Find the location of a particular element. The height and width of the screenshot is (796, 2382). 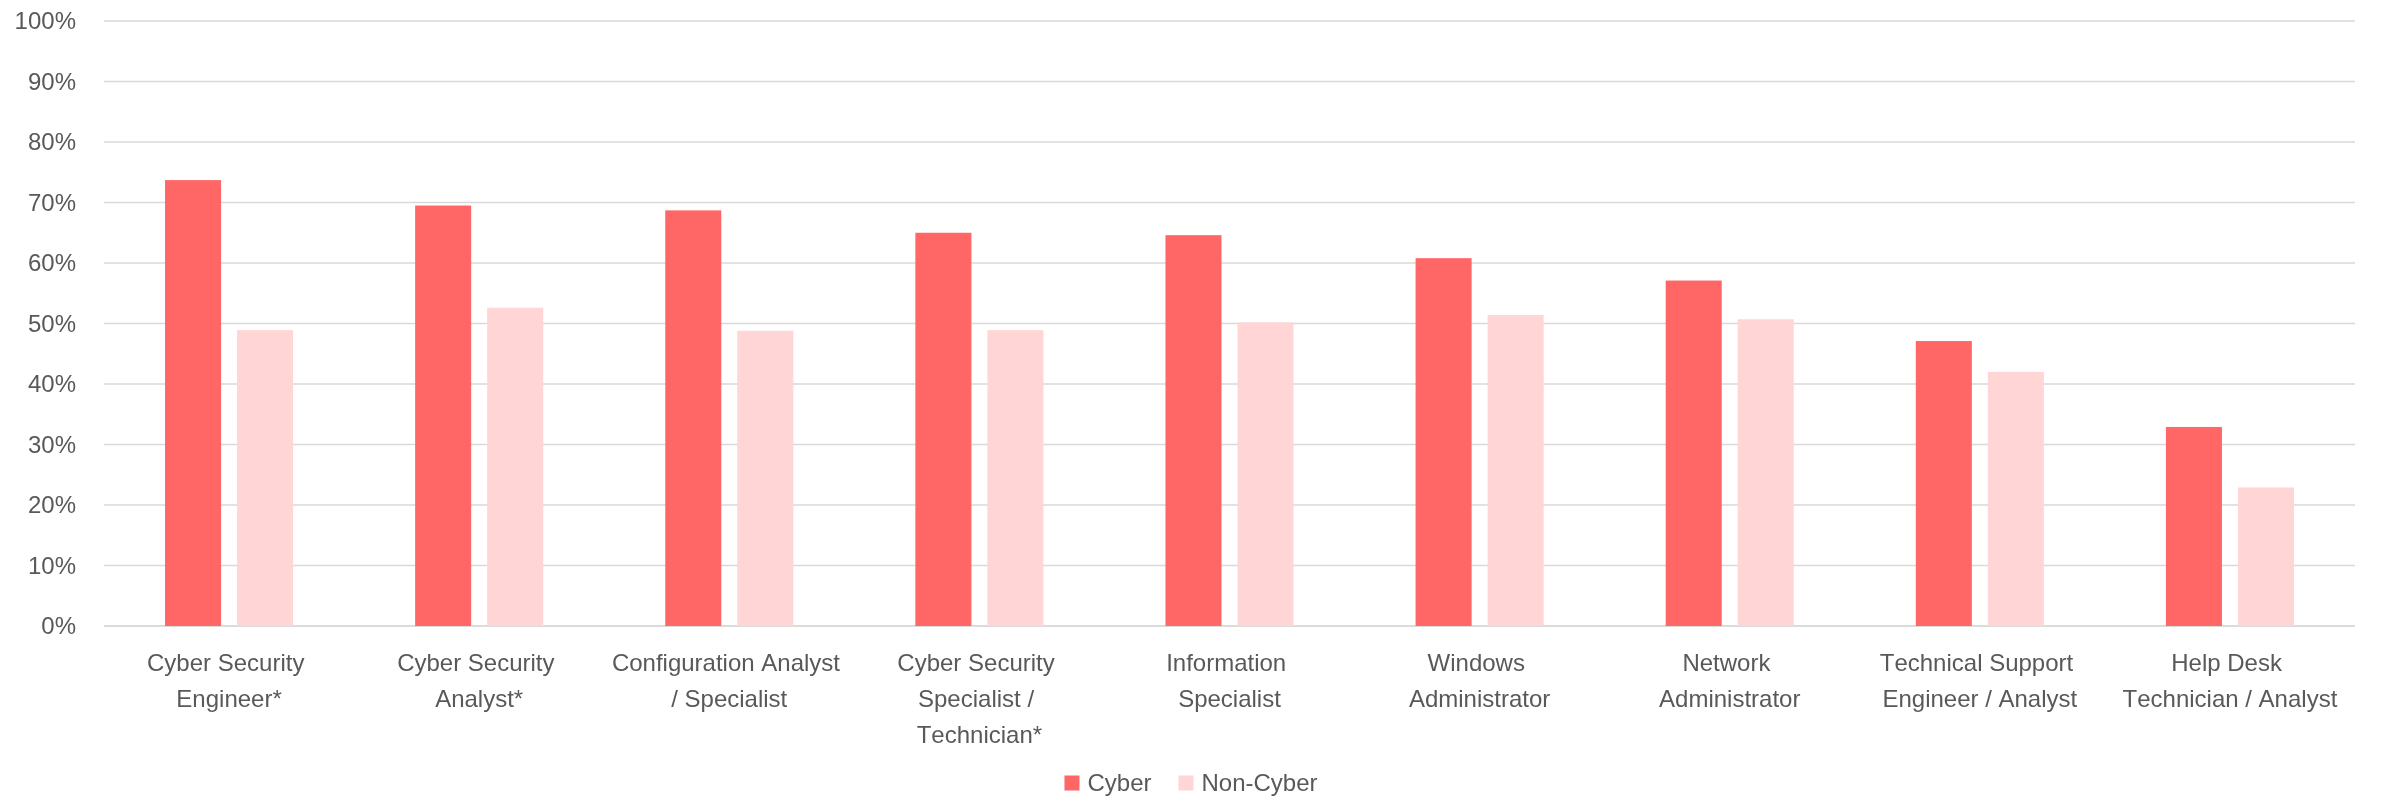

x-tick-label: Configuration Analyst / Specialist is located at coordinates (729, 680).